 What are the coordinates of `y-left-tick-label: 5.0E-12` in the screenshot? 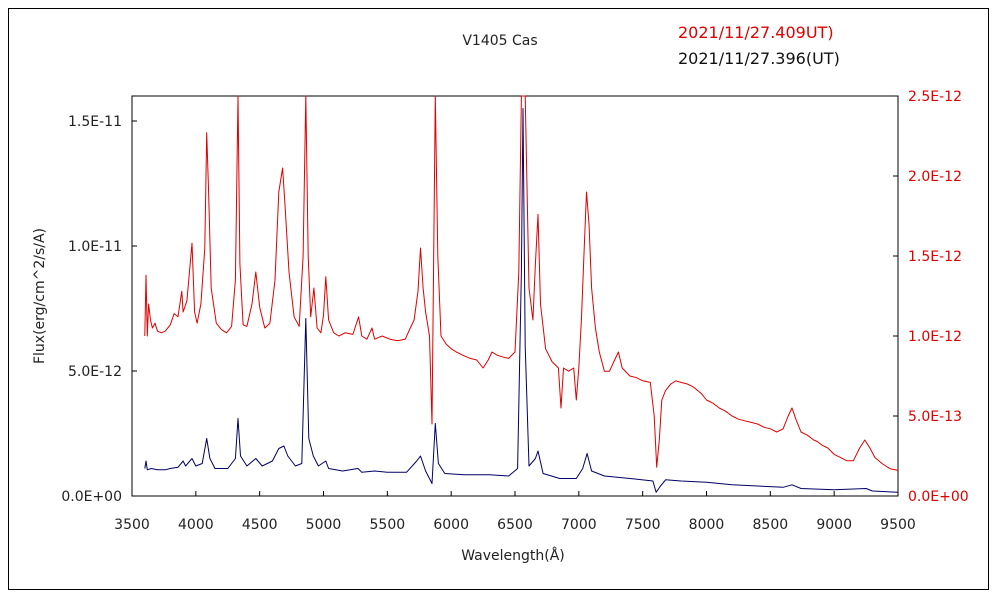 It's located at (95, 372).